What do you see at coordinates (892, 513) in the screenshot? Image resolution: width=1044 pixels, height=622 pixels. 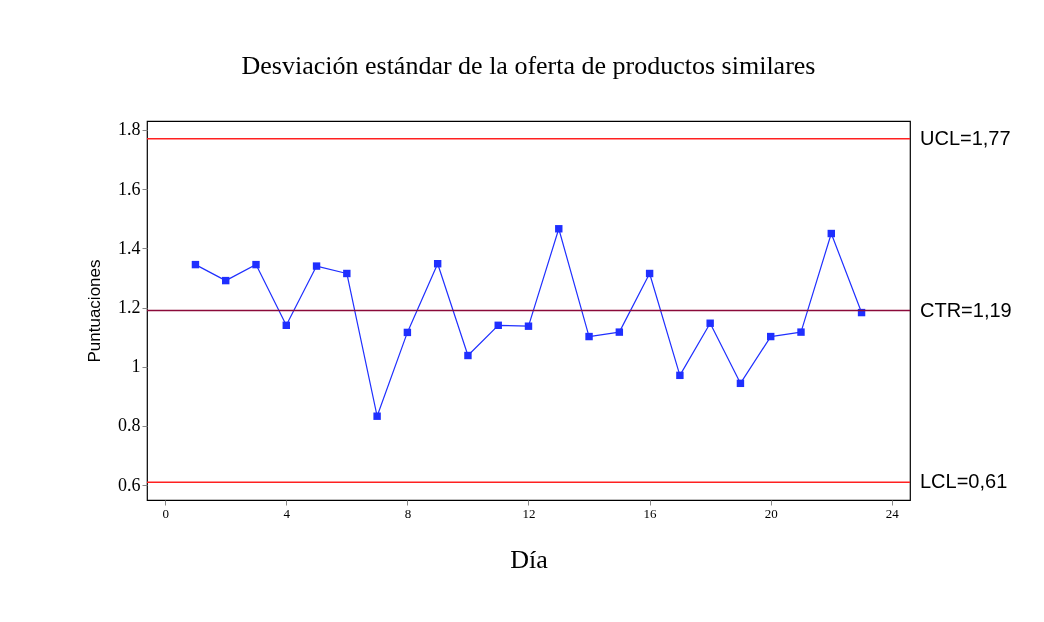 I see `x-tick-label: 24` at bounding box center [892, 513].